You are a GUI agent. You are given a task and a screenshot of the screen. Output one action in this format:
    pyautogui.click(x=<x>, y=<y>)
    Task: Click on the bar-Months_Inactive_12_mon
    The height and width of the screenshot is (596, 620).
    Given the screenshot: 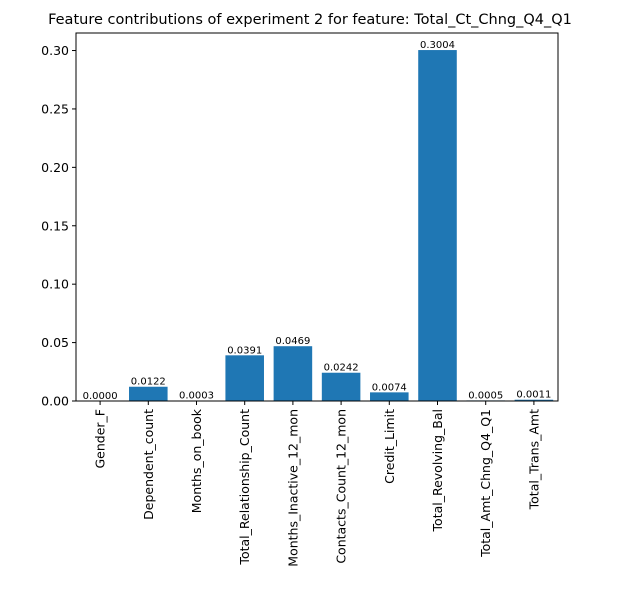 What is the action you would take?
    pyautogui.click(x=293, y=373)
    